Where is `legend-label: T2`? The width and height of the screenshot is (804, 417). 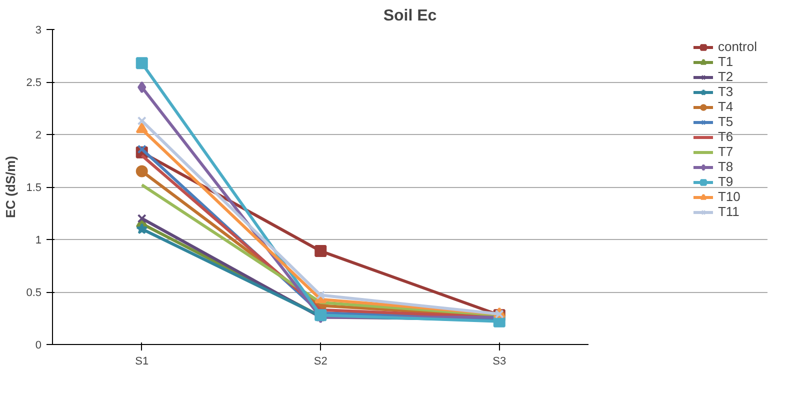 legend-label: T2 is located at coordinates (726, 76).